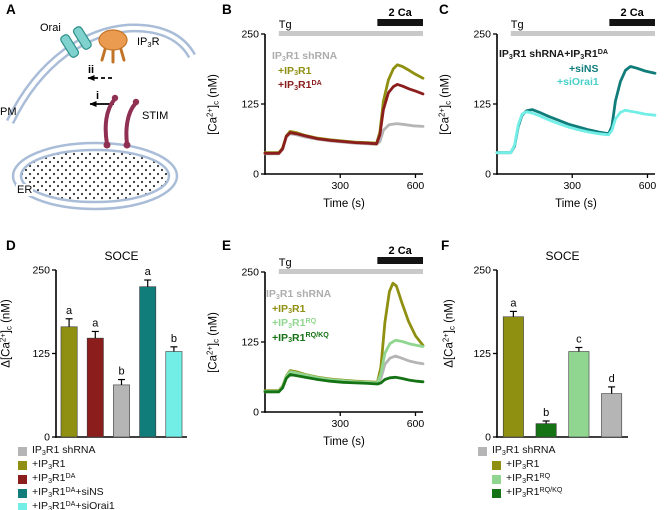 Image resolution: width=671 pixels, height=510 pixels. Describe the element at coordinates (445, 104) in the screenshot. I see `panel-c-ylabel: [Ca2+]c (nM)` at that location.